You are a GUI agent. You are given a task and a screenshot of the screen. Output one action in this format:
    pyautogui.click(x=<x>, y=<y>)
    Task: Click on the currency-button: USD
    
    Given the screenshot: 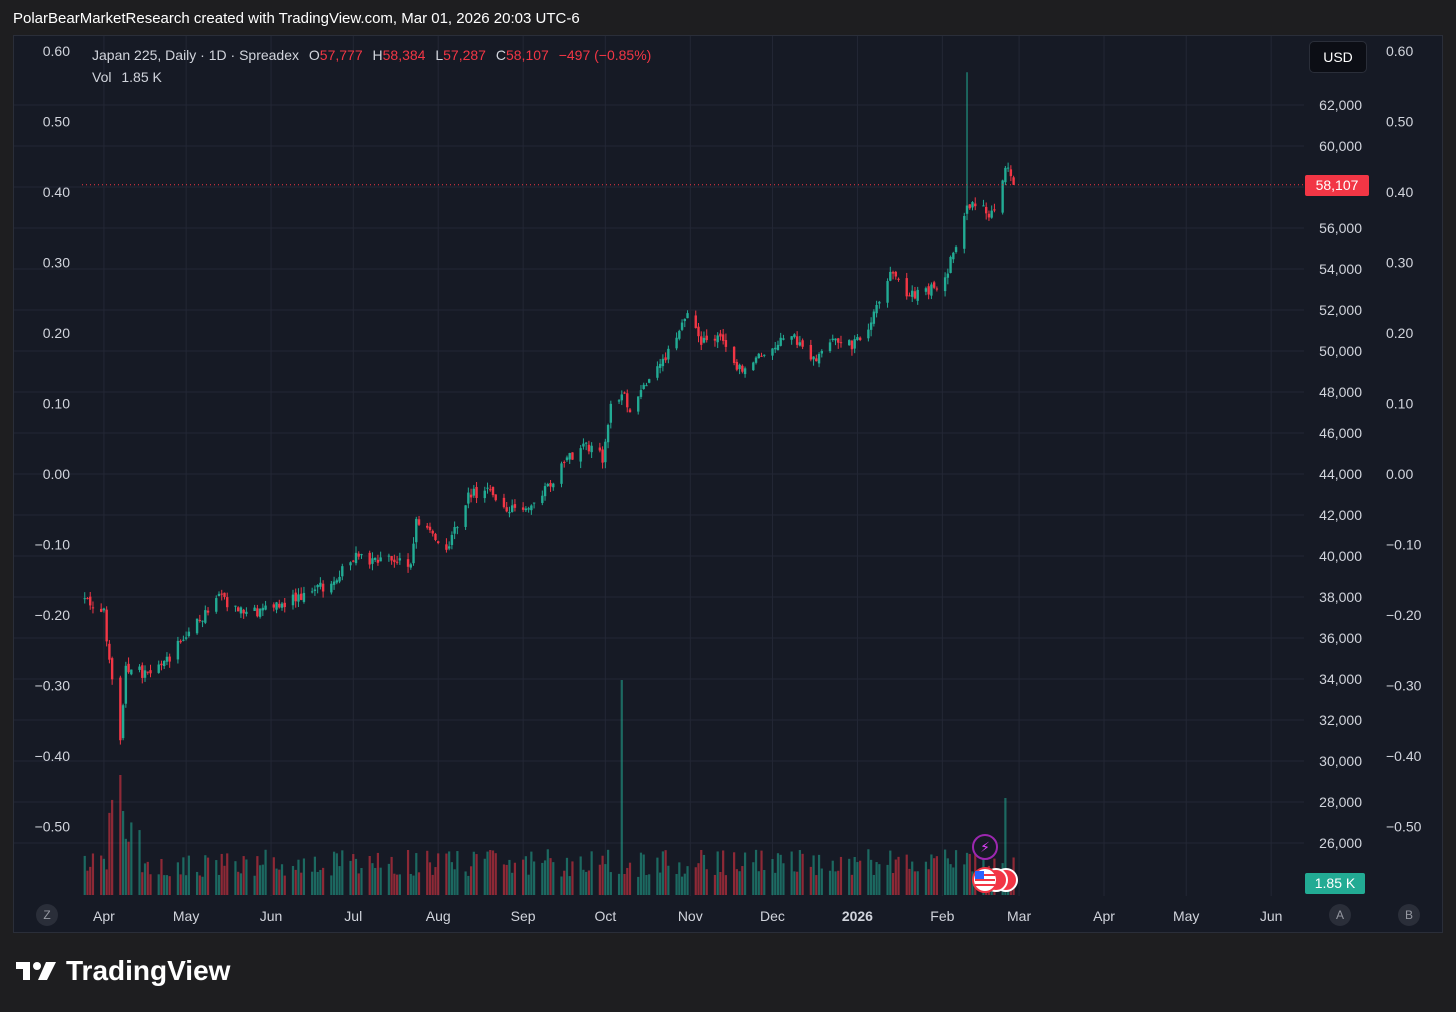 What is the action you would take?
    pyautogui.click(x=1338, y=57)
    